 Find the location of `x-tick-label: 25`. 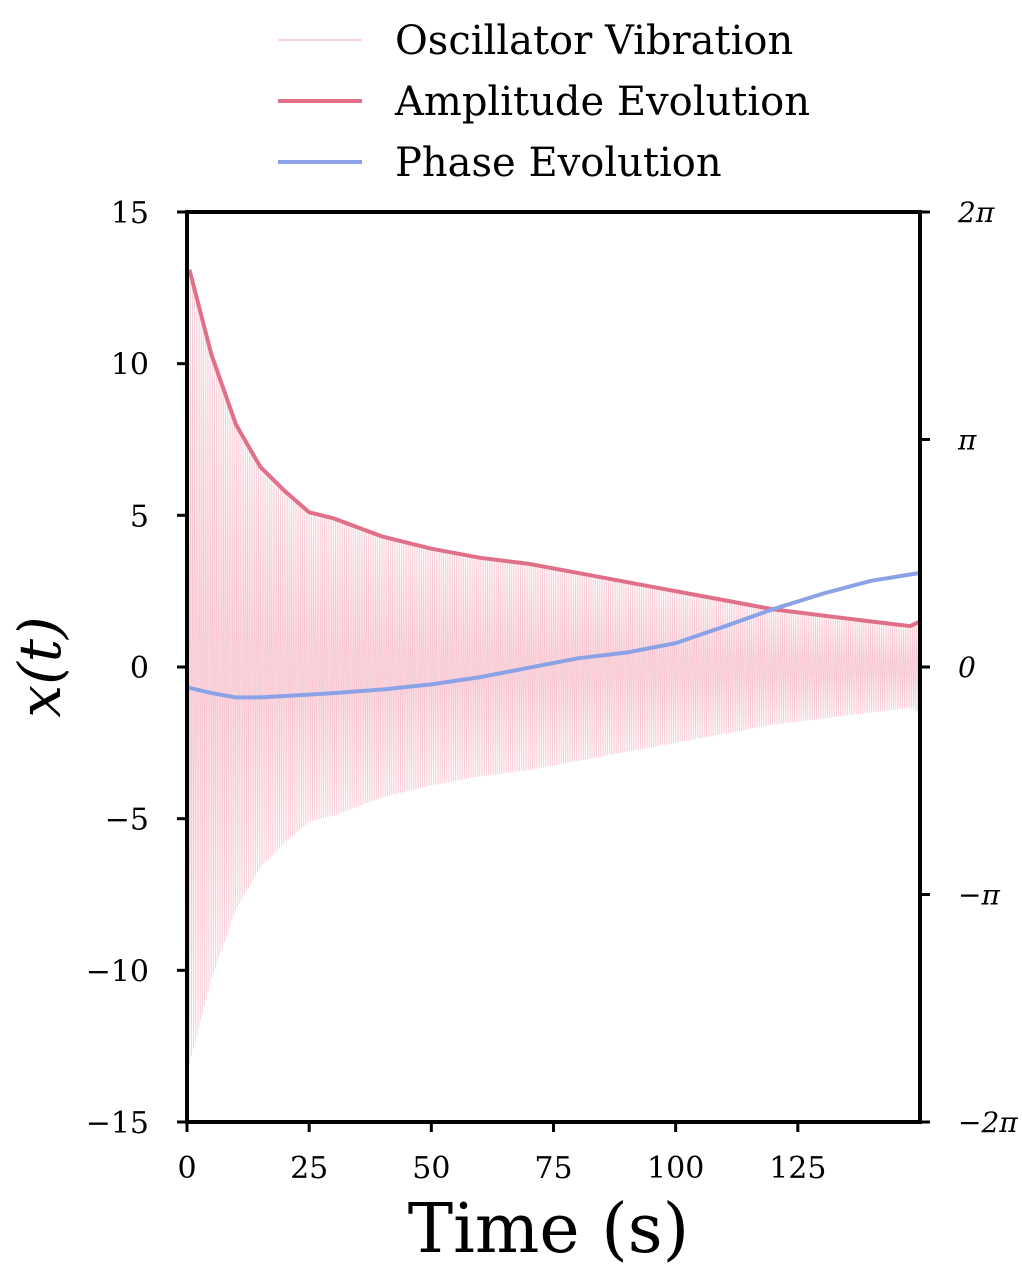

x-tick-label: 25 is located at coordinates (309, 1168).